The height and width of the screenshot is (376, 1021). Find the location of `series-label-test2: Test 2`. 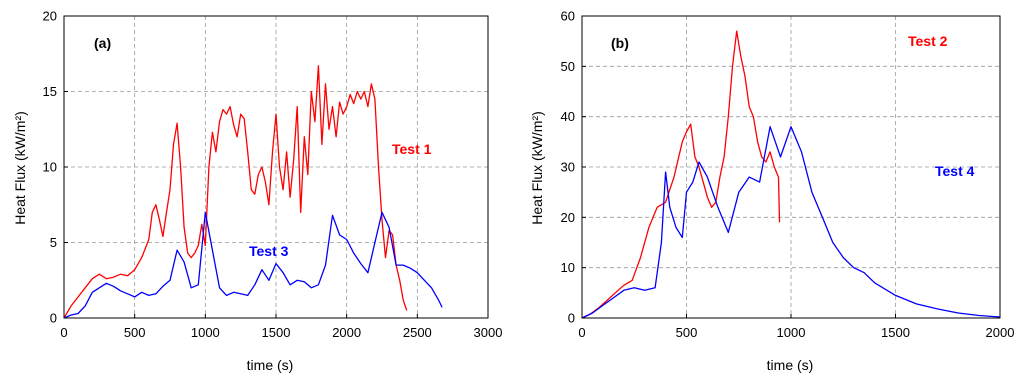

series-label-test2: Test 2 is located at coordinates (928, 41).